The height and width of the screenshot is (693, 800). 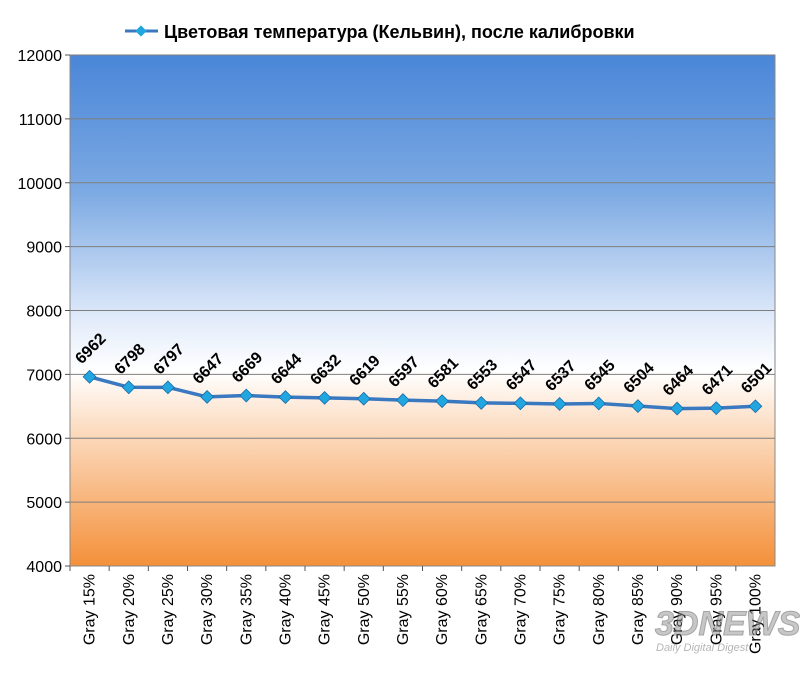 What do you see at coordinates (44, 439) in the screenshot?
I see `y-tick-label: 6000` at bounding box center [44, 439].